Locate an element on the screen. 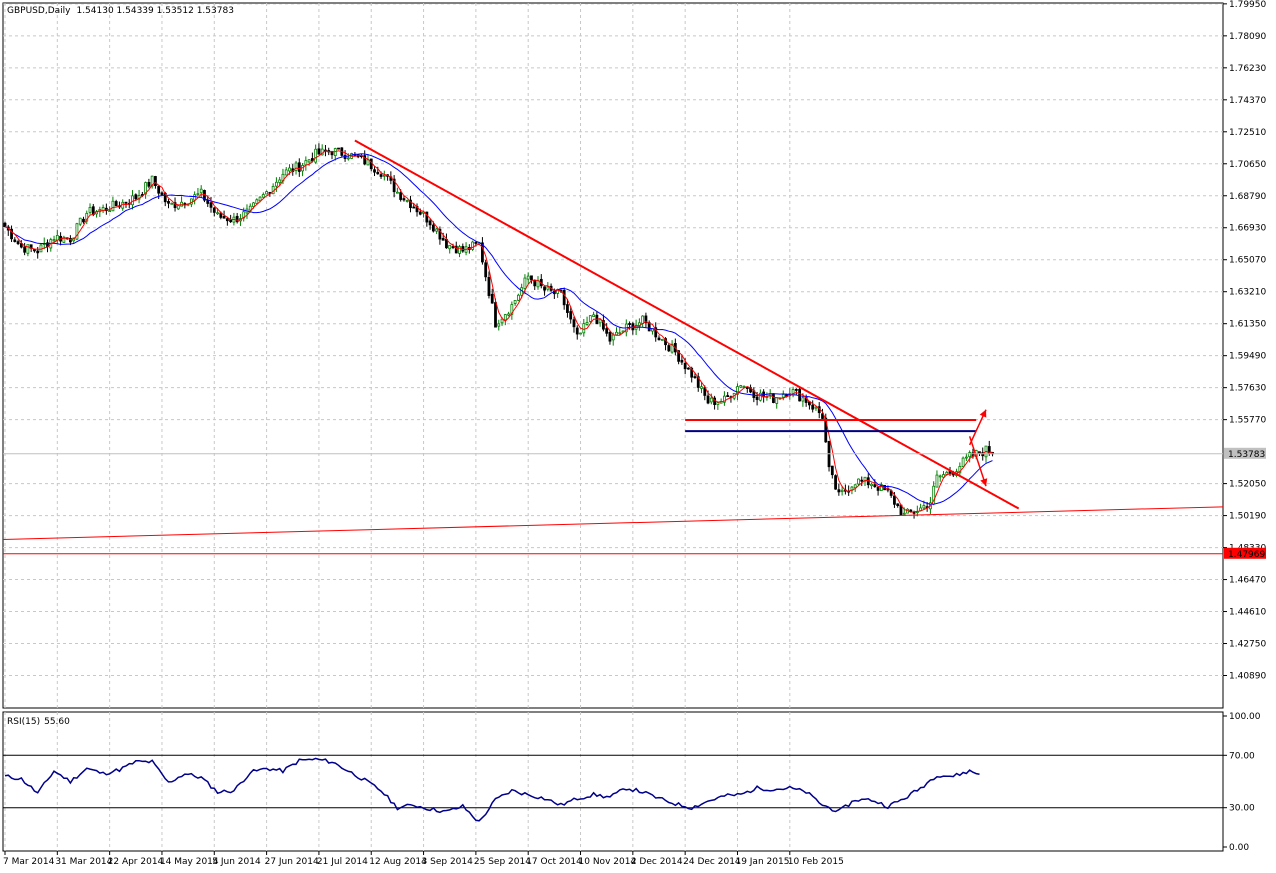  time-tick-label: 10 Feb 2015 is located at coordinates (816, 862).